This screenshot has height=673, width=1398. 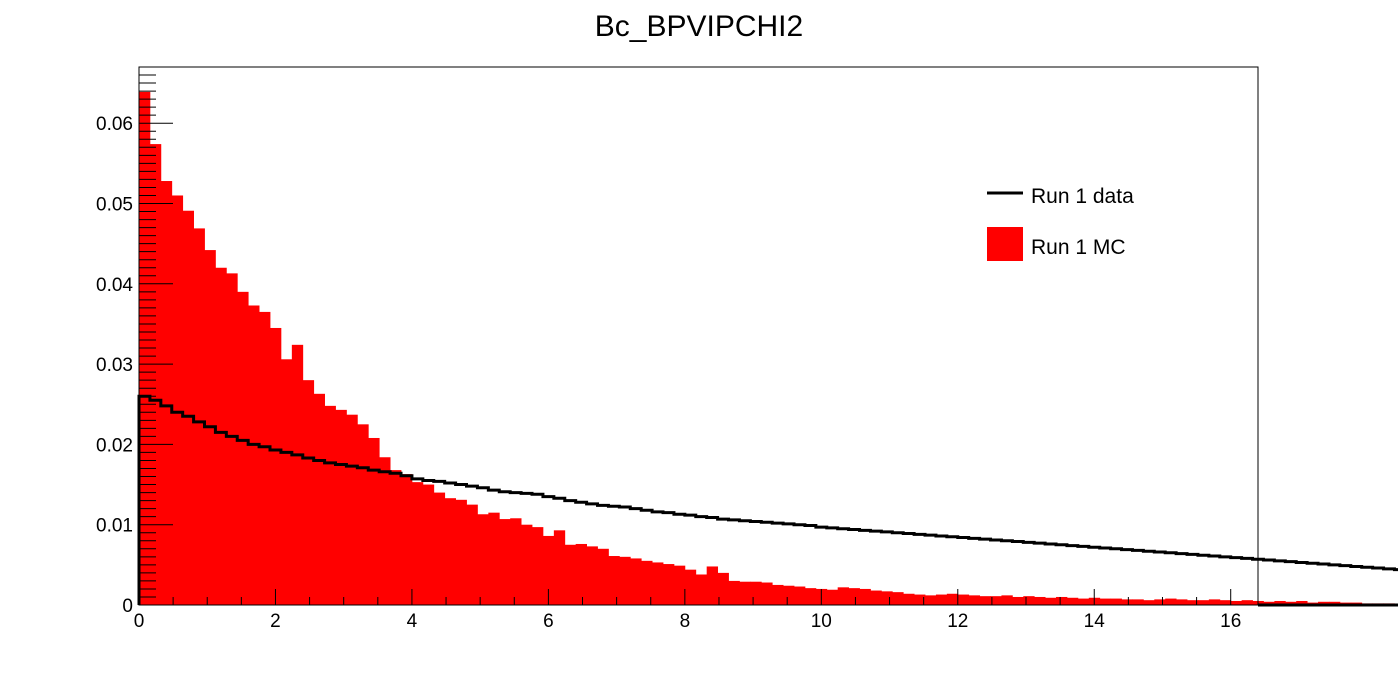 I want to click on y-tick-label: 0.01, so click(x=114, y=526).